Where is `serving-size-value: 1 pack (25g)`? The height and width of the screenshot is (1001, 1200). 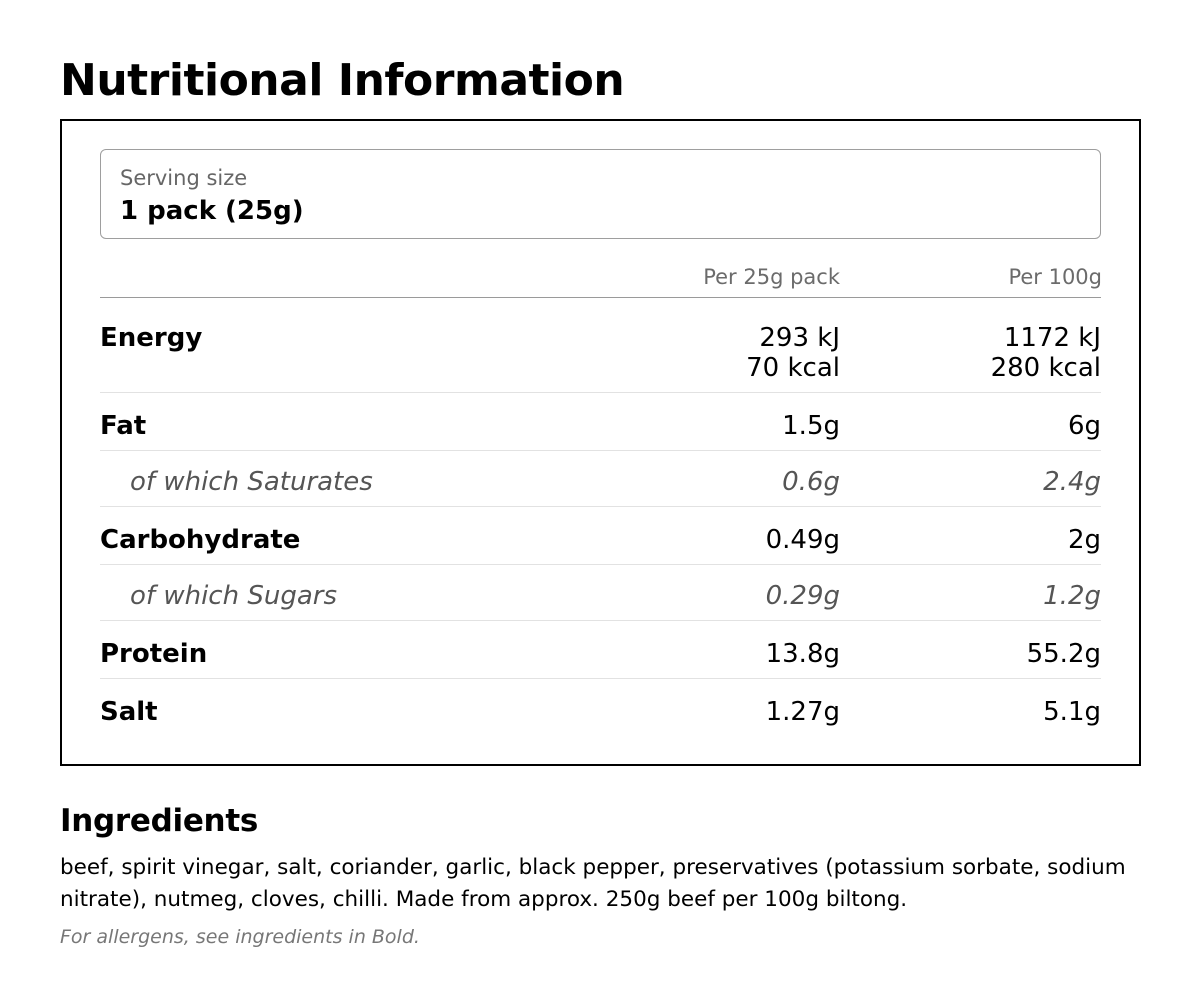
serving-size-value: 1 pack (25g) is located at coordinates (212, 211).